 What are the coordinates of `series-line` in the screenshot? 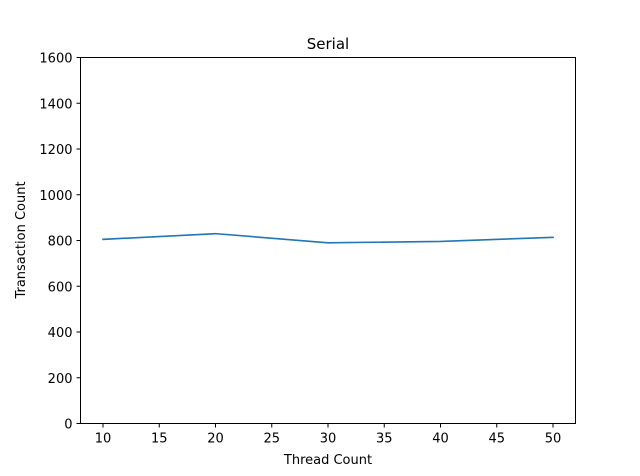 It's located at (328, 238).